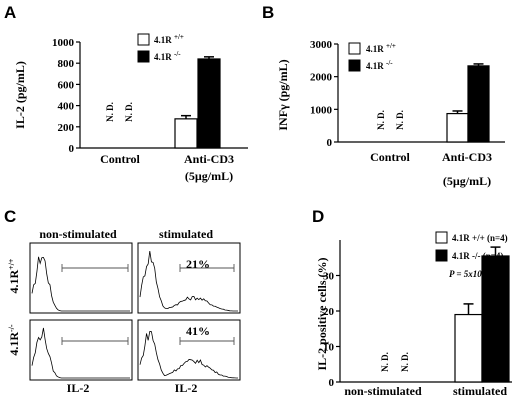 This screenshot has width=520, height=400. What do you see at coordinates (78, 234) in the screenshot?
I see `flow-col-header-nonstim: non-stimulated` at bounding box center [78, 234].